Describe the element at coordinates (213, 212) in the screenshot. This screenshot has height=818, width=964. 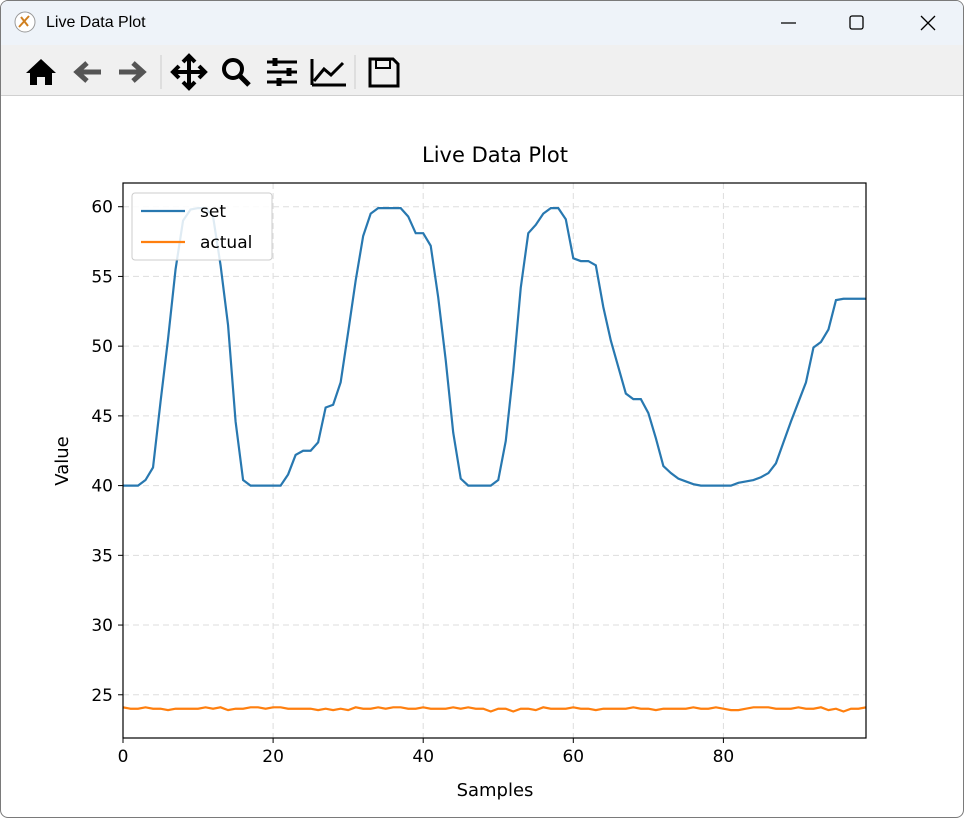
I see `legend-label: set` at that location.